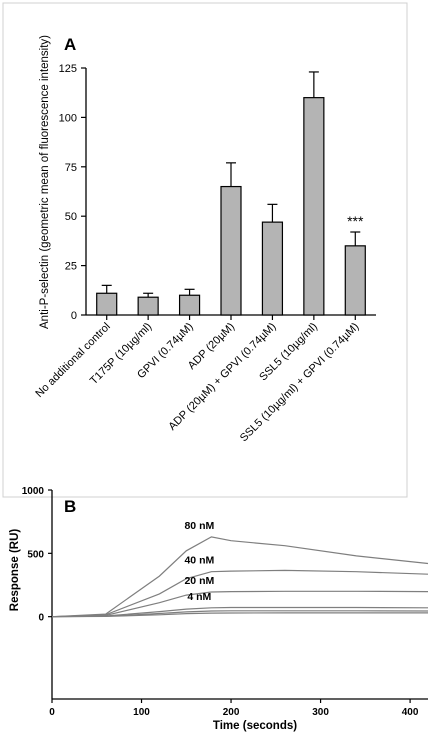 The height and width of the screenshot is (735, 432). What do you see at coordinates (255, 726) in the screenshot?
I see `x-axis-title-b: Time (seconds)` at bounding box center [255, 726].